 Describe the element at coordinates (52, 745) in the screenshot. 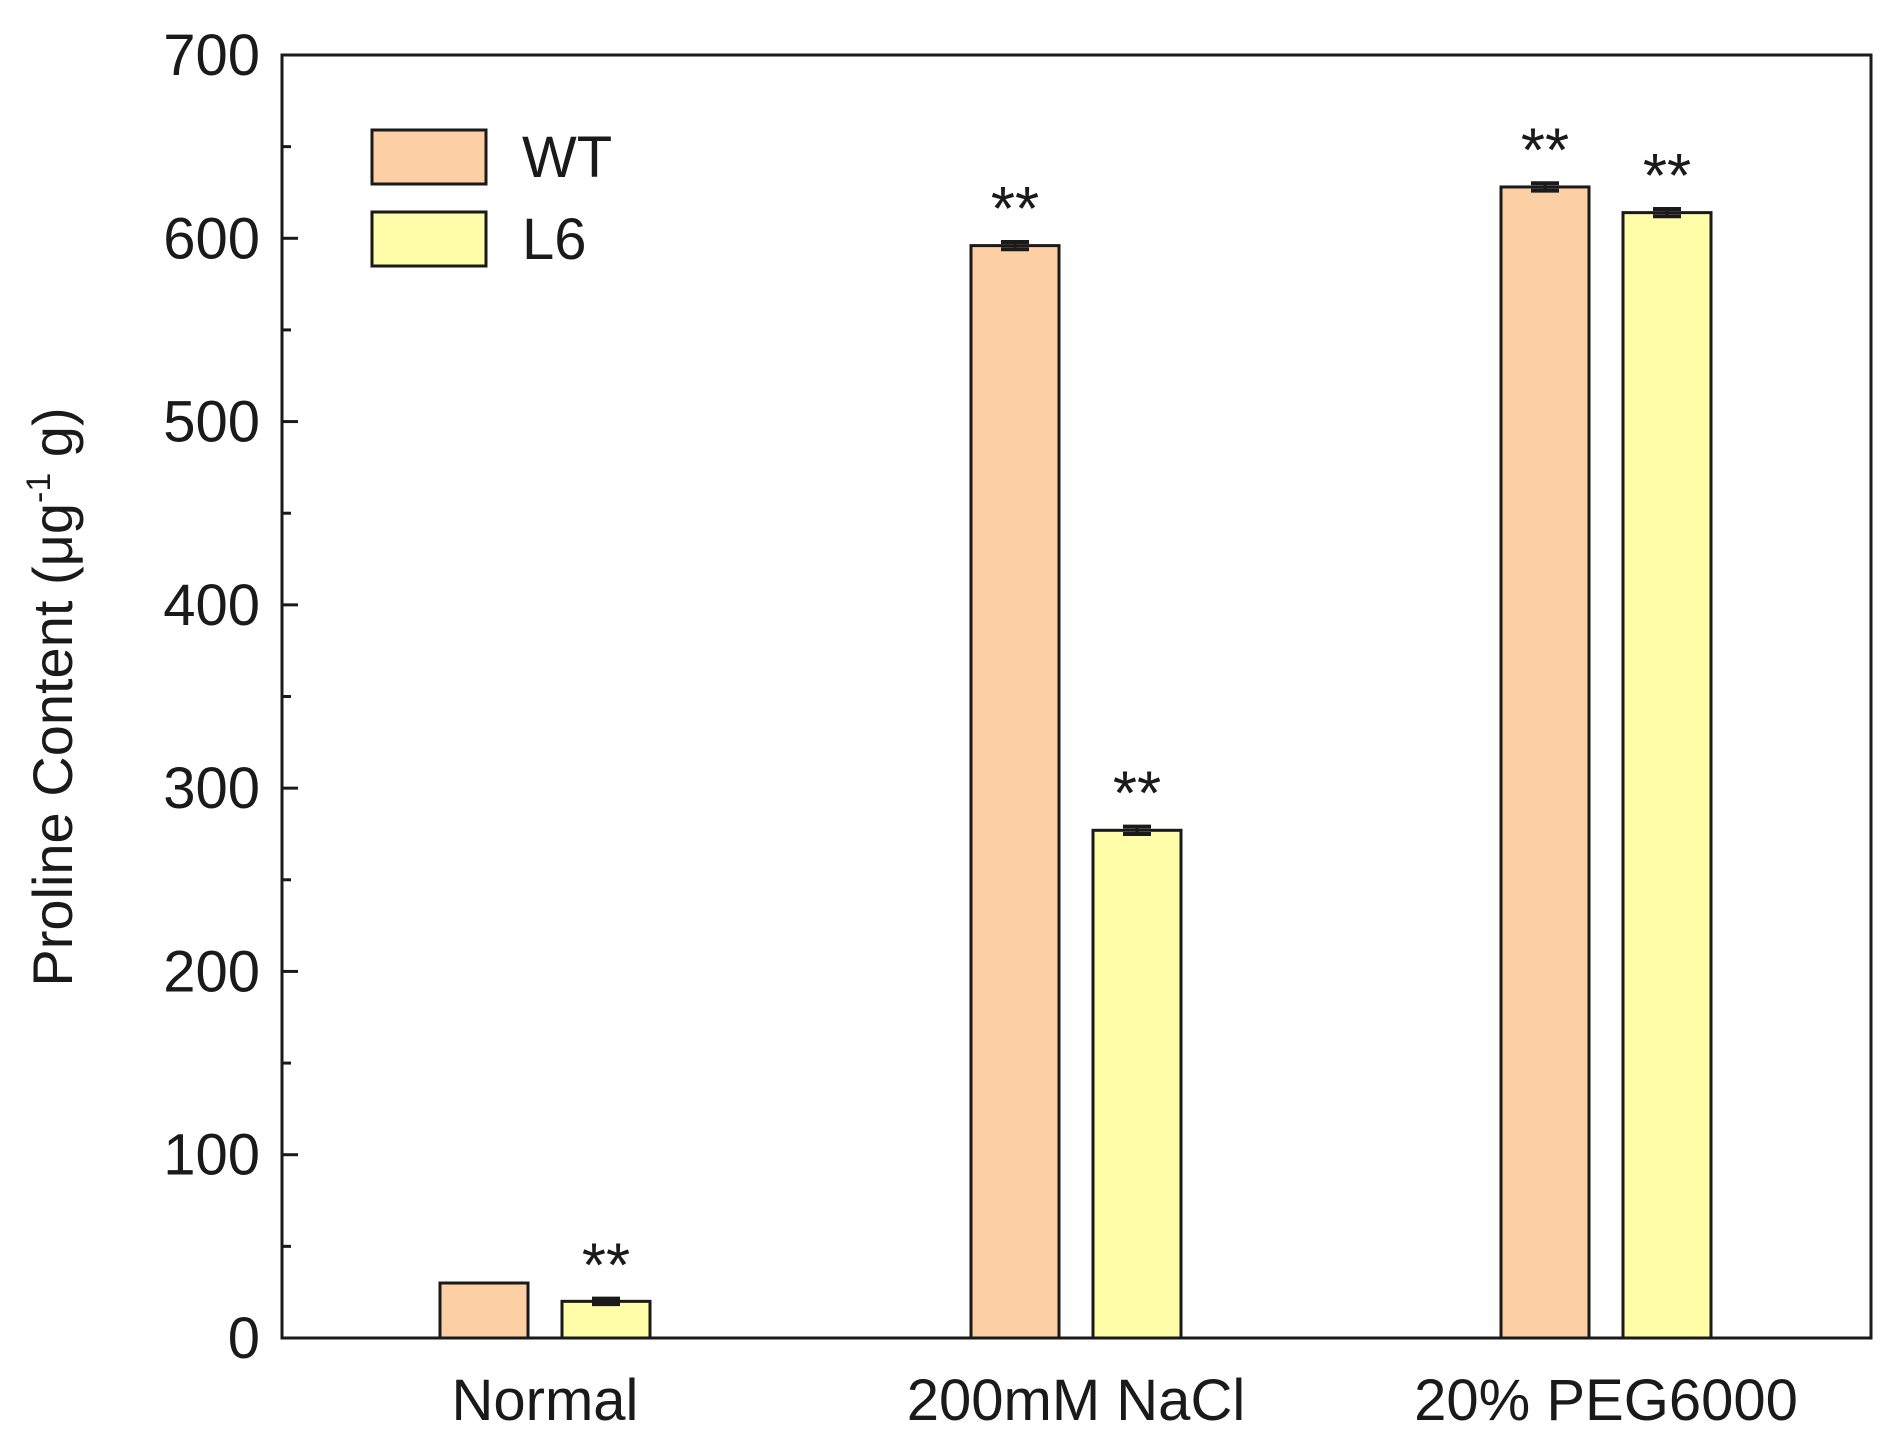

I see `y-axis-title-main: Proline Content (μg` at that location.